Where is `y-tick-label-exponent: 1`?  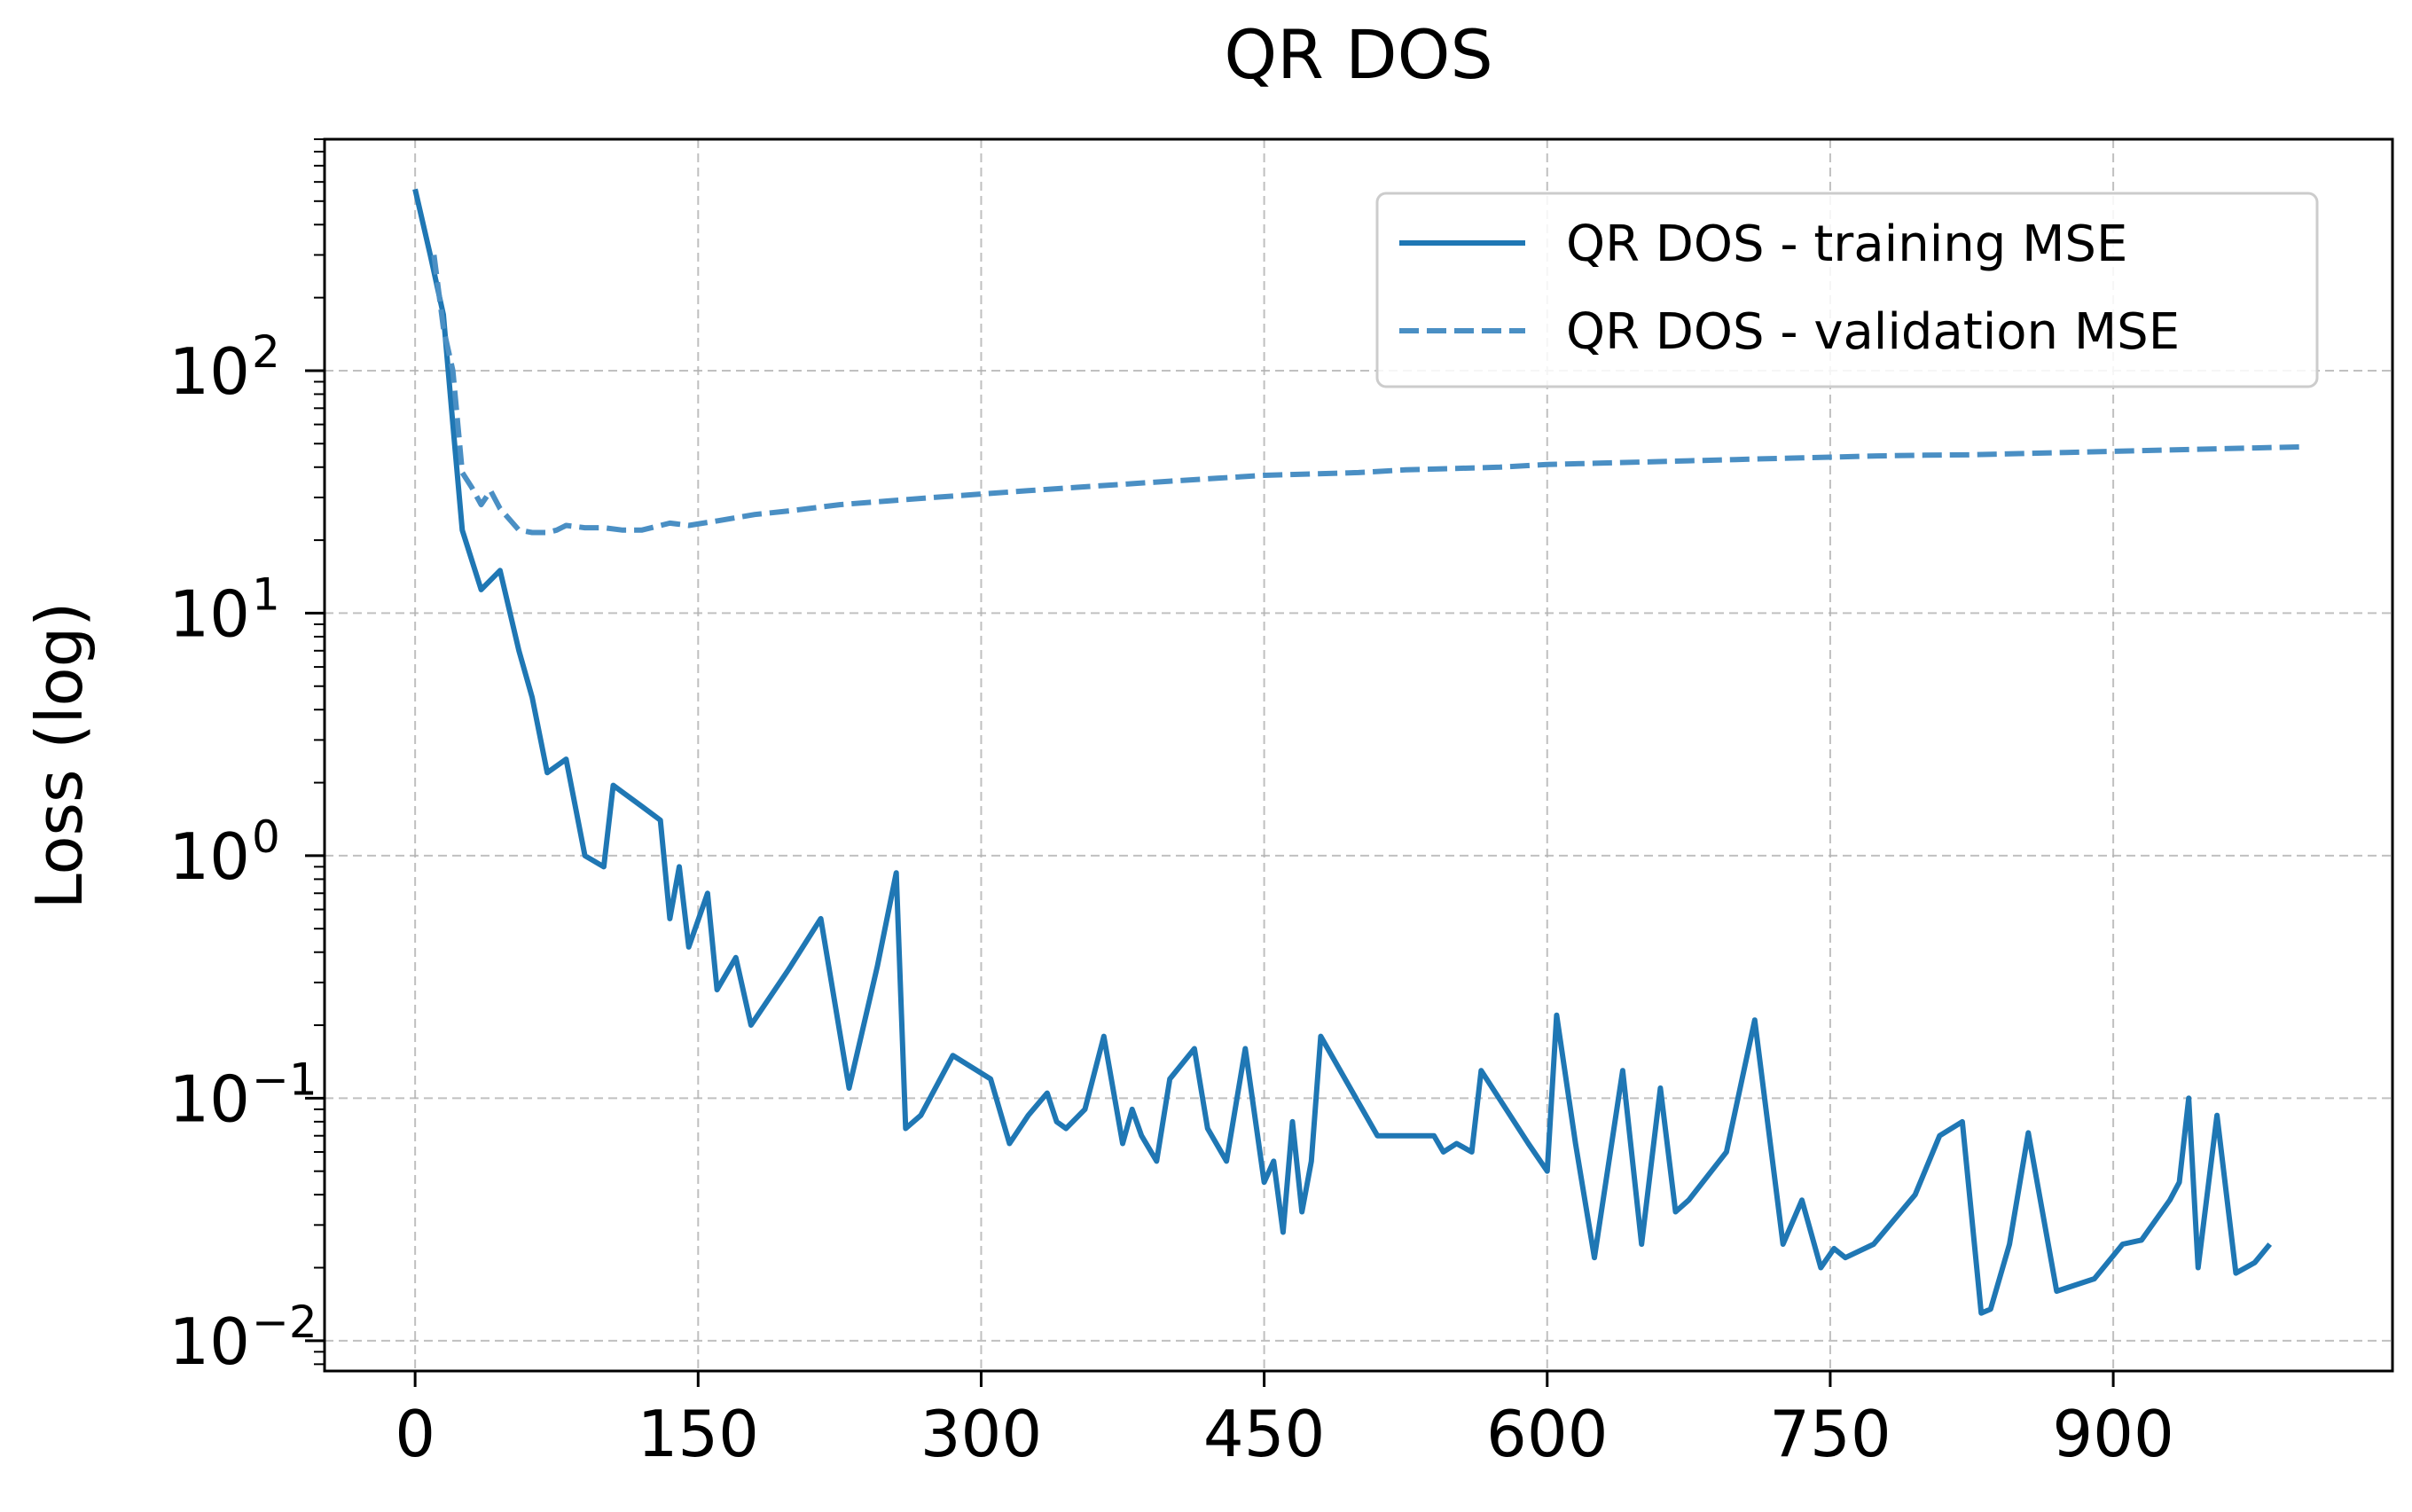 y-tick-label-exponent: 1 is located at coordinates (266, 594).